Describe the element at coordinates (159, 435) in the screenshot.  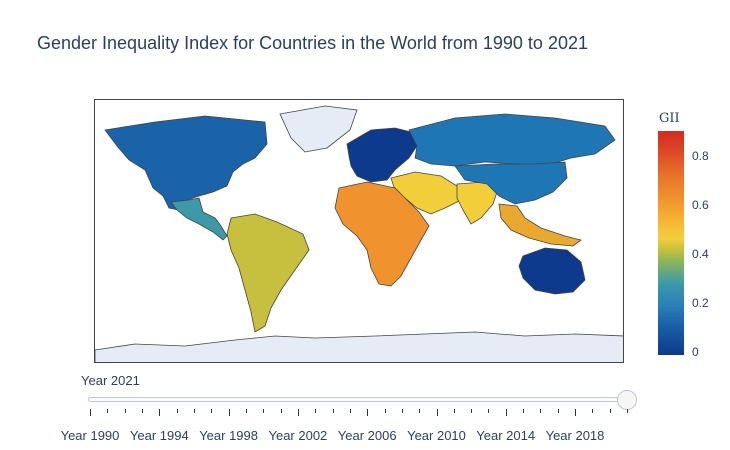
I see `slider-tick-label: Year 1994` at that location.